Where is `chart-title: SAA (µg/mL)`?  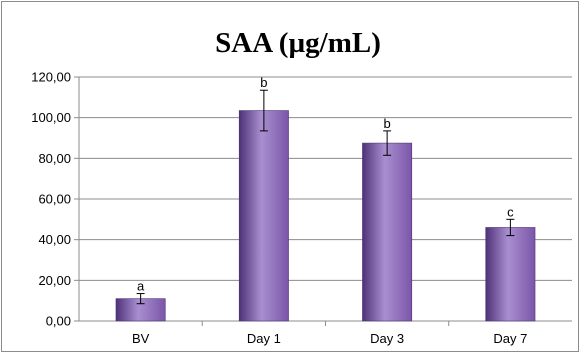 chart-title: SAA (µg/mL) is located at coordinates (298, 43).